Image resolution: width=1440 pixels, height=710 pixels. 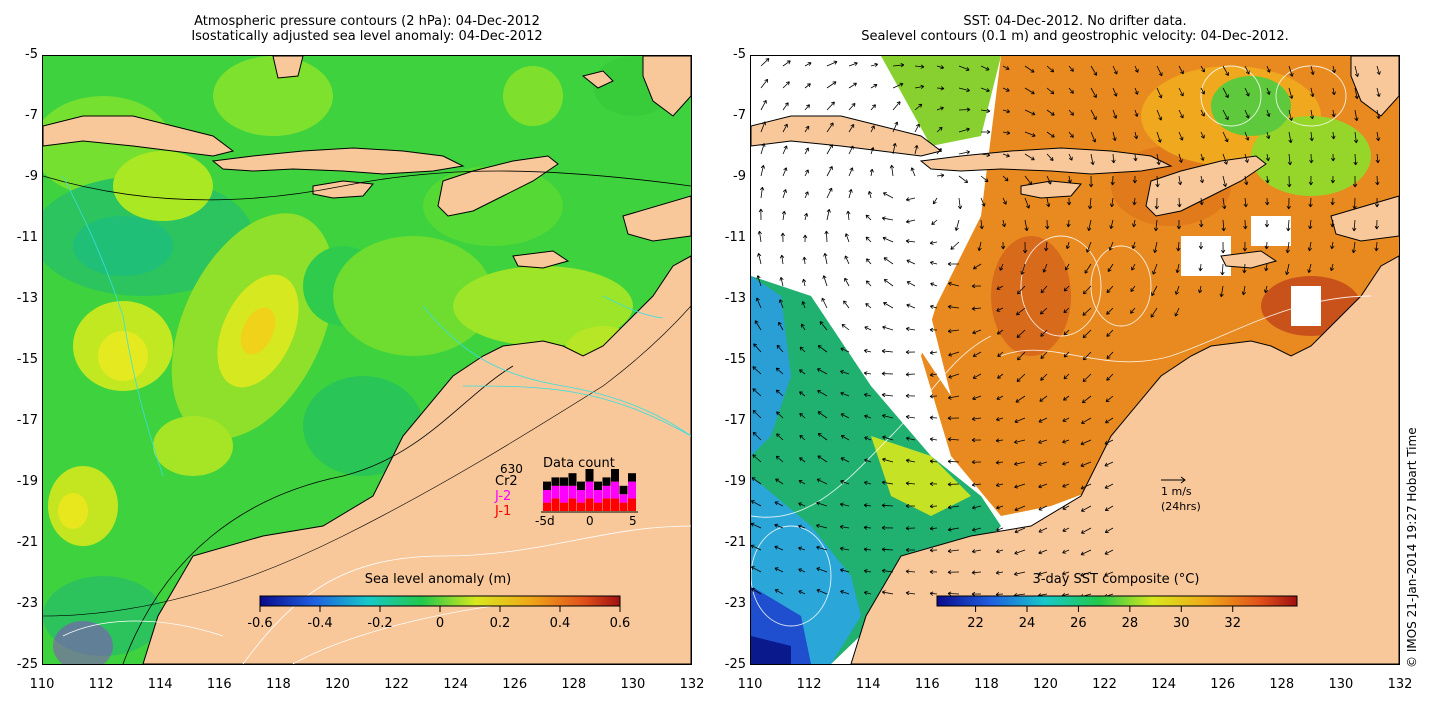 What do you see at coordinates (579, 463) in the screenshot?
I see `data-count-title: Data count` at bounding box center [579, 463].